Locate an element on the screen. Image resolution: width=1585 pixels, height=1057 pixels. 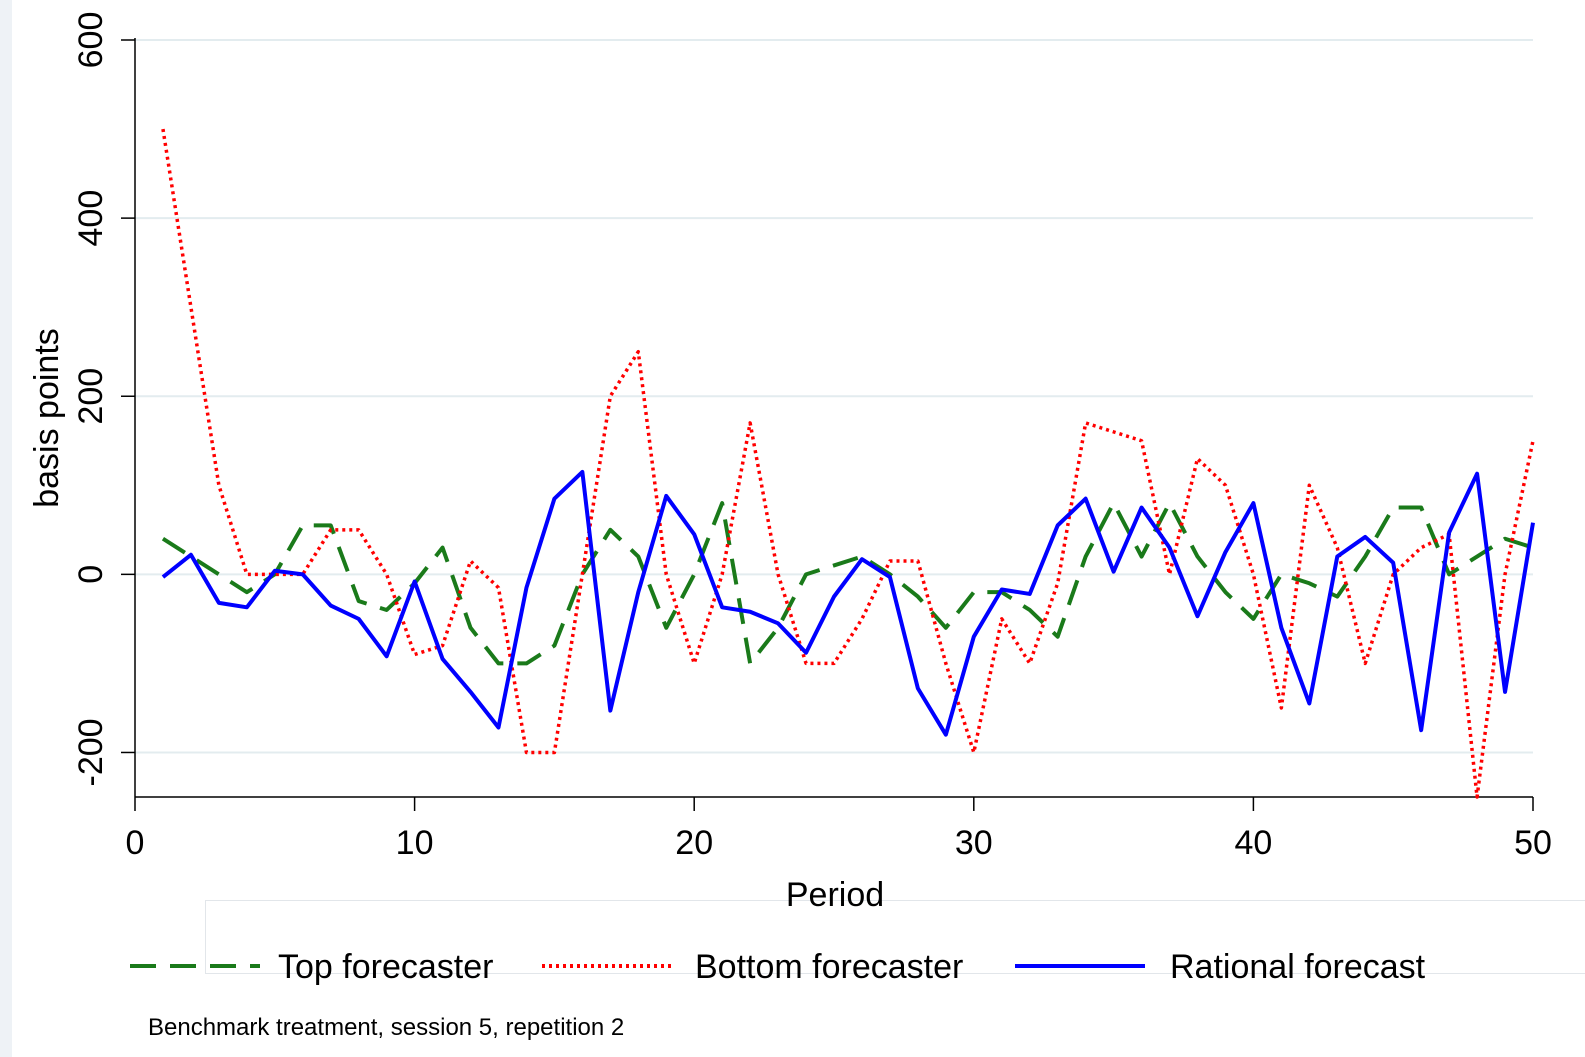
legend-label: Top forecaster is located at coordinates (385, 967).